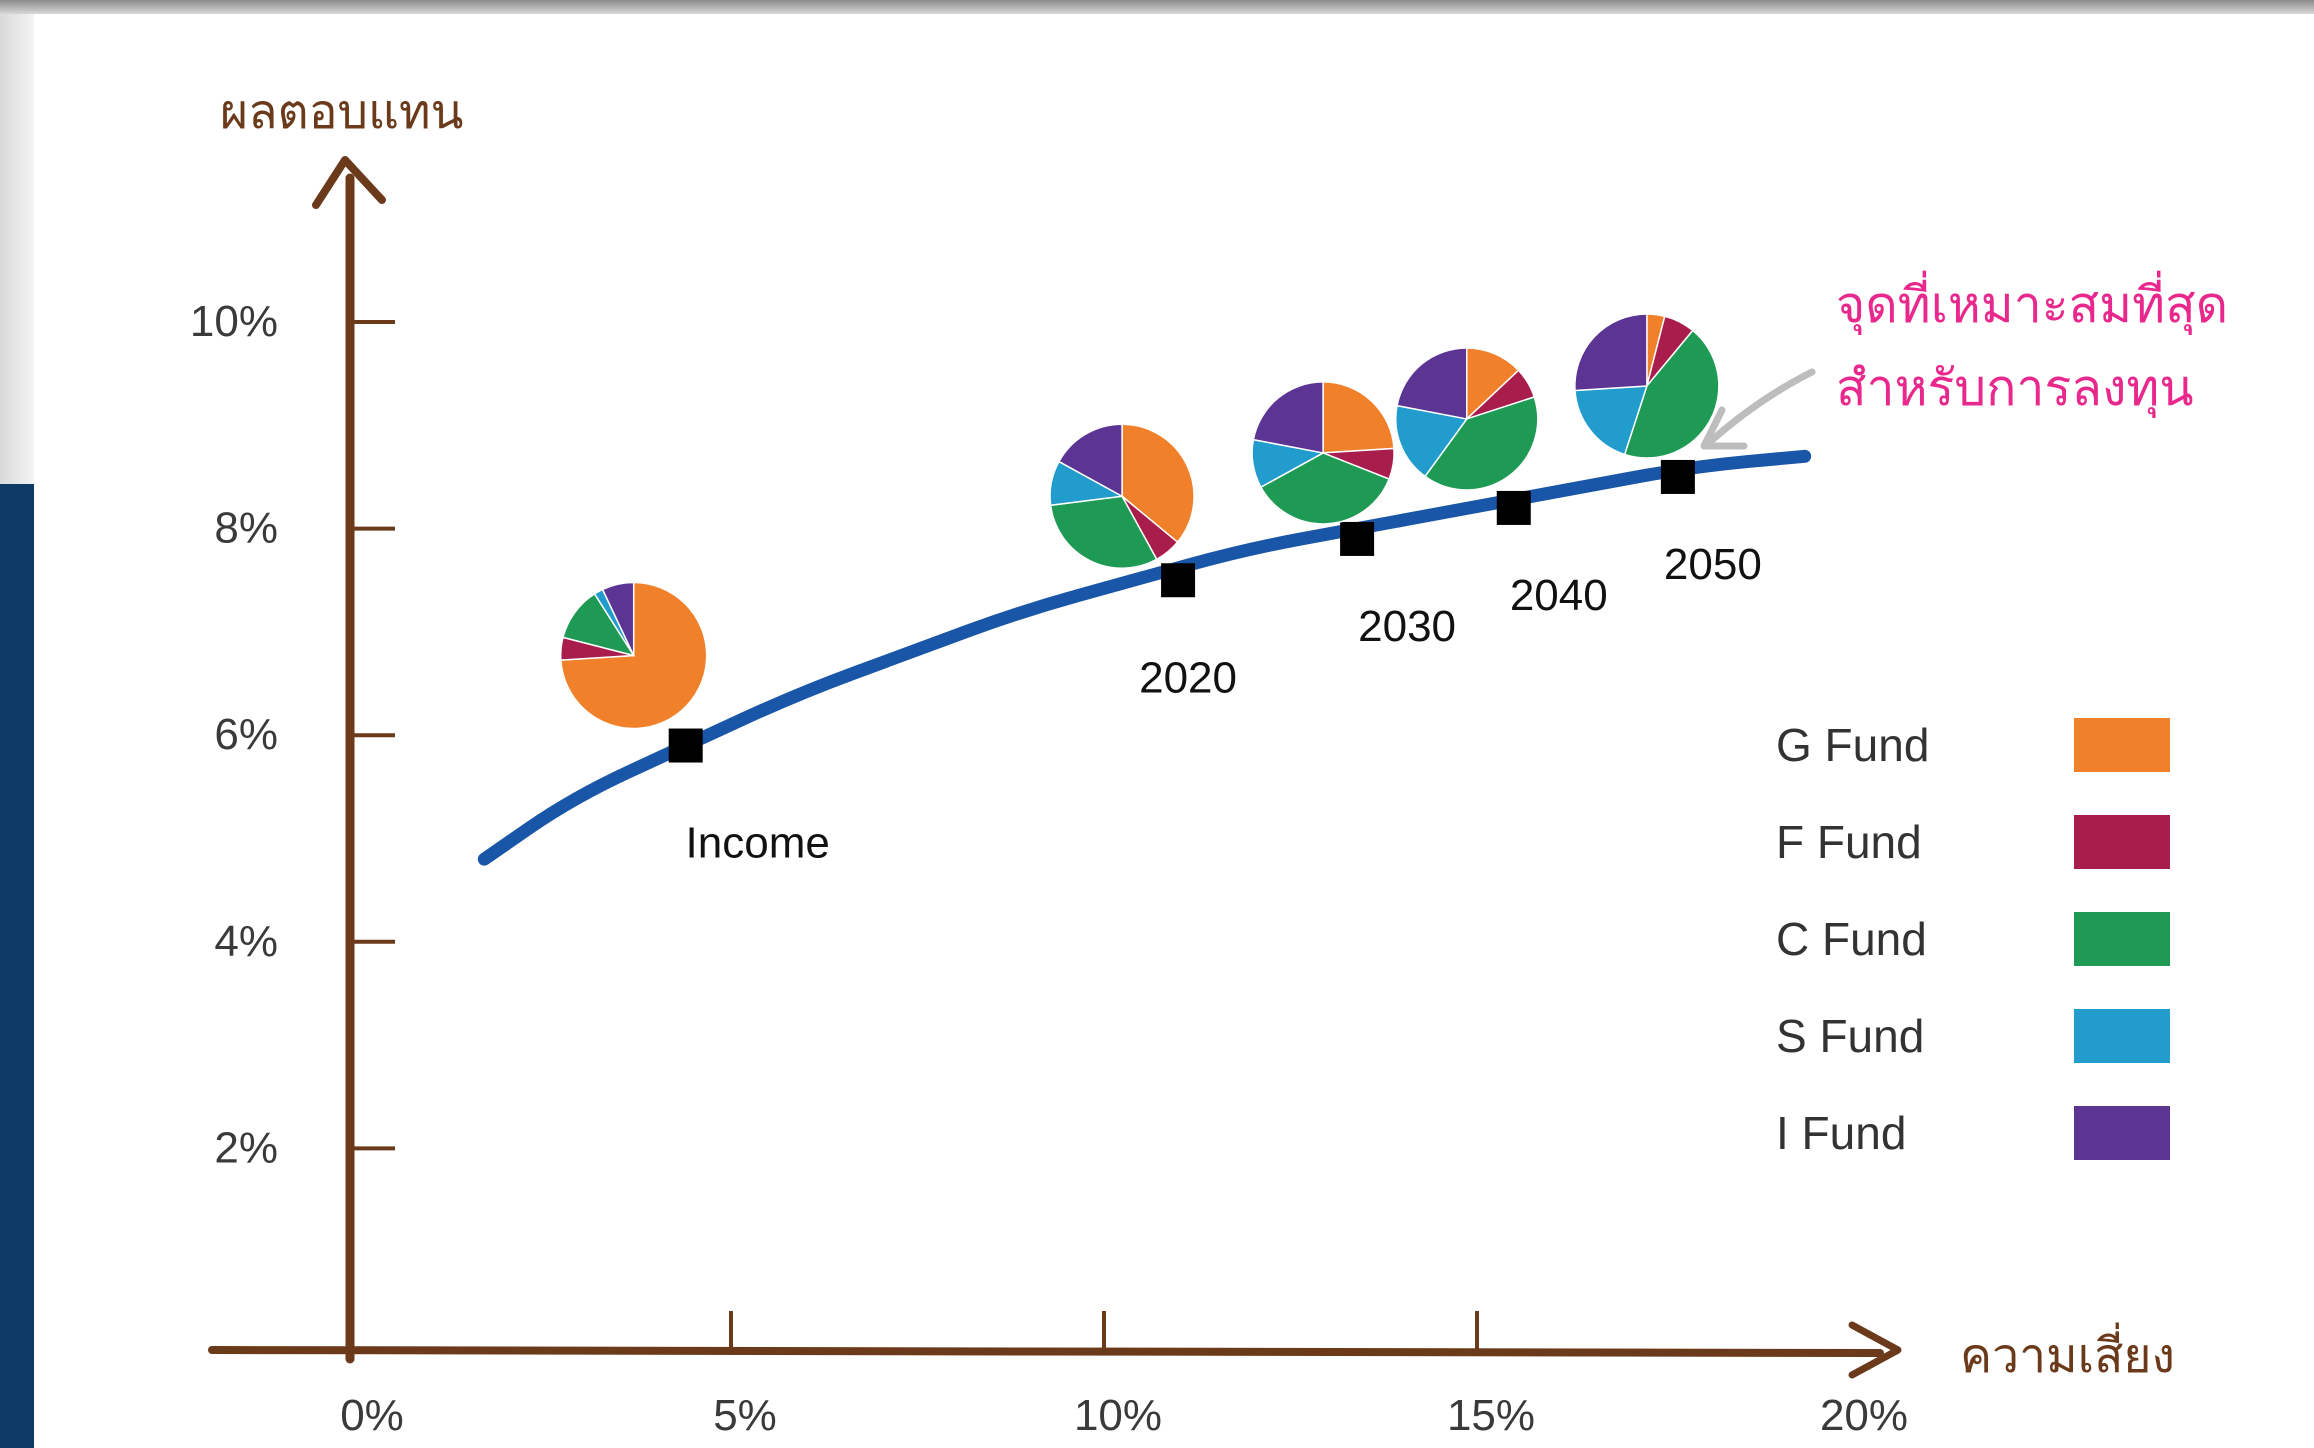 This screenshot has width=2314, height=1448. Describe the element at coordinates (1046, 1351) in the screenshot. I see `x-axis-line` at that location.